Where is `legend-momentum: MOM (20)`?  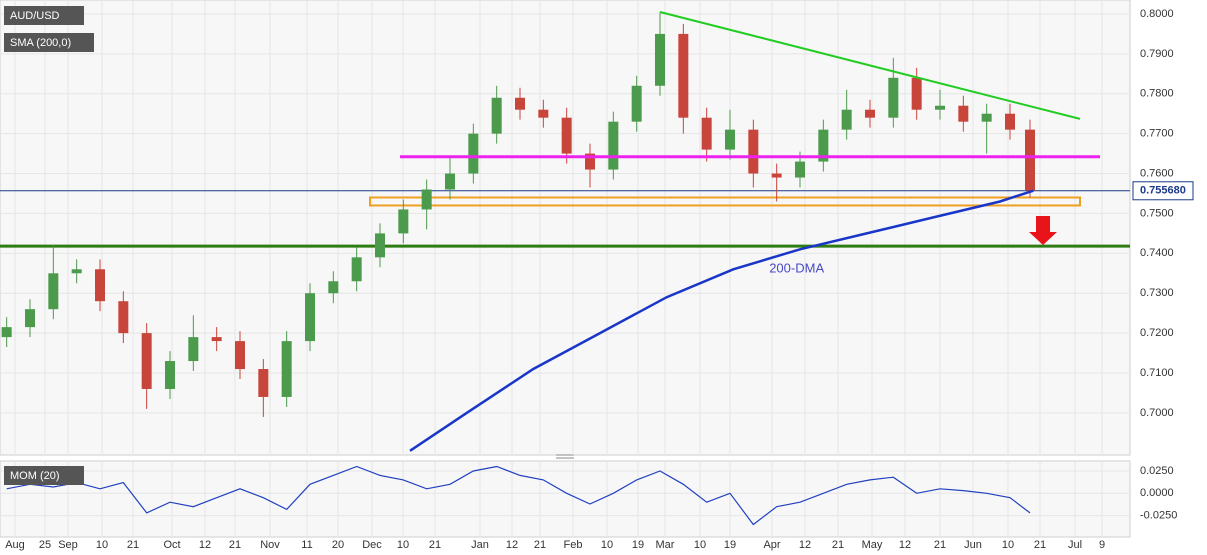 legend-momentum: MOM (20) is located at coordinates (35, 476).